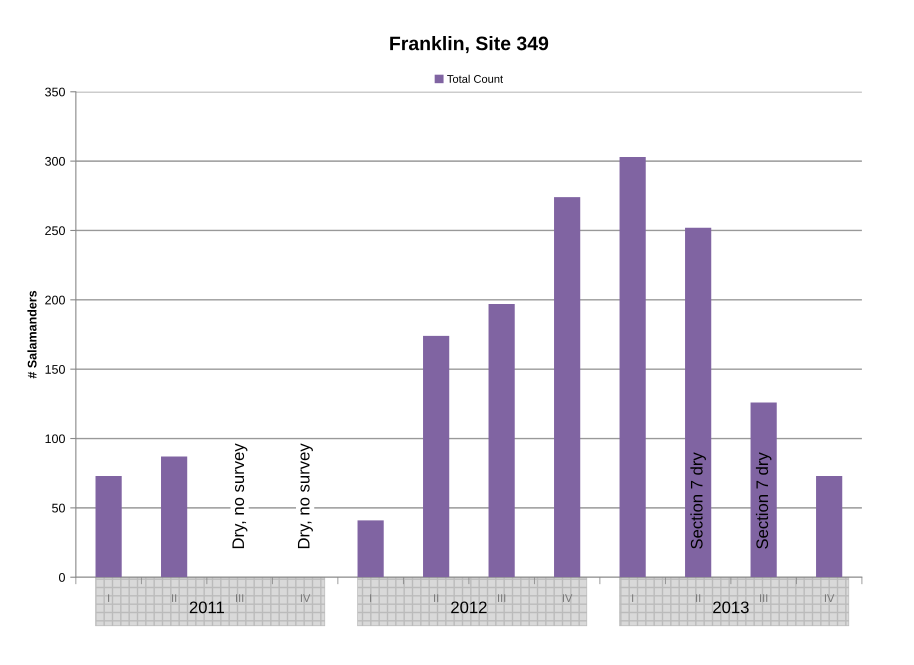 This screenshot has width=914, height=665. What do you see at coordinates (55, 231) in the screenshot?
I see `y-tick-label: 250` at bounding box center [55, 231].